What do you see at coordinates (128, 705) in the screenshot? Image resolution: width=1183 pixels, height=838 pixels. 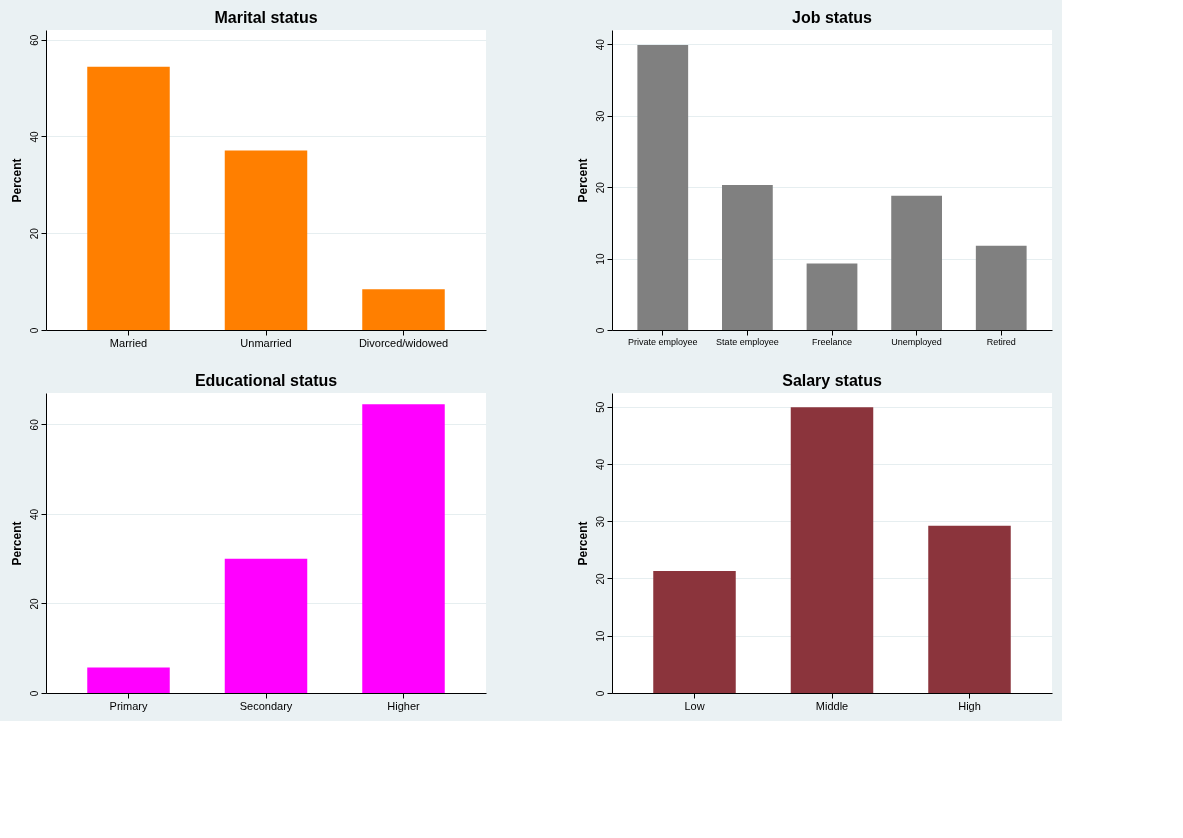 I see `x-tick-label: Primary` at bounding box center [128, 705].